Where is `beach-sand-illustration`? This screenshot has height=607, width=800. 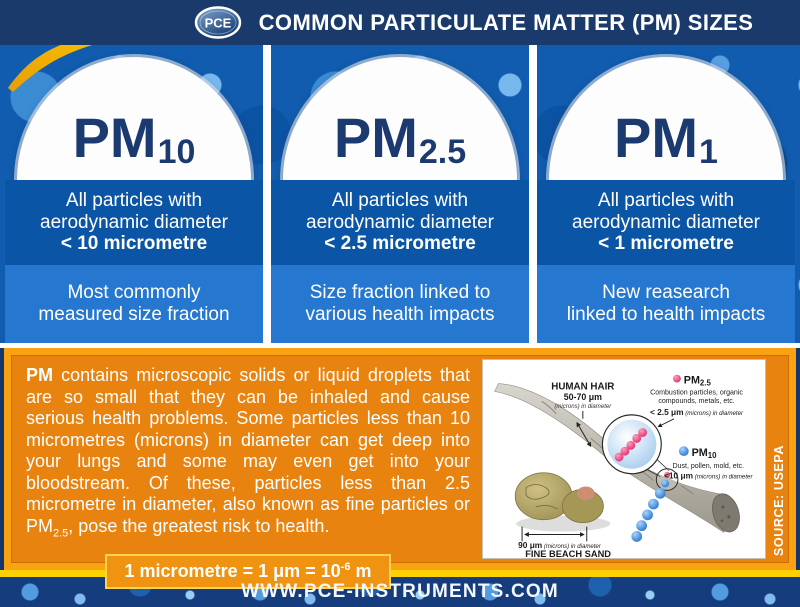 beach-sand-illustration is located at coordinates (562, 502).